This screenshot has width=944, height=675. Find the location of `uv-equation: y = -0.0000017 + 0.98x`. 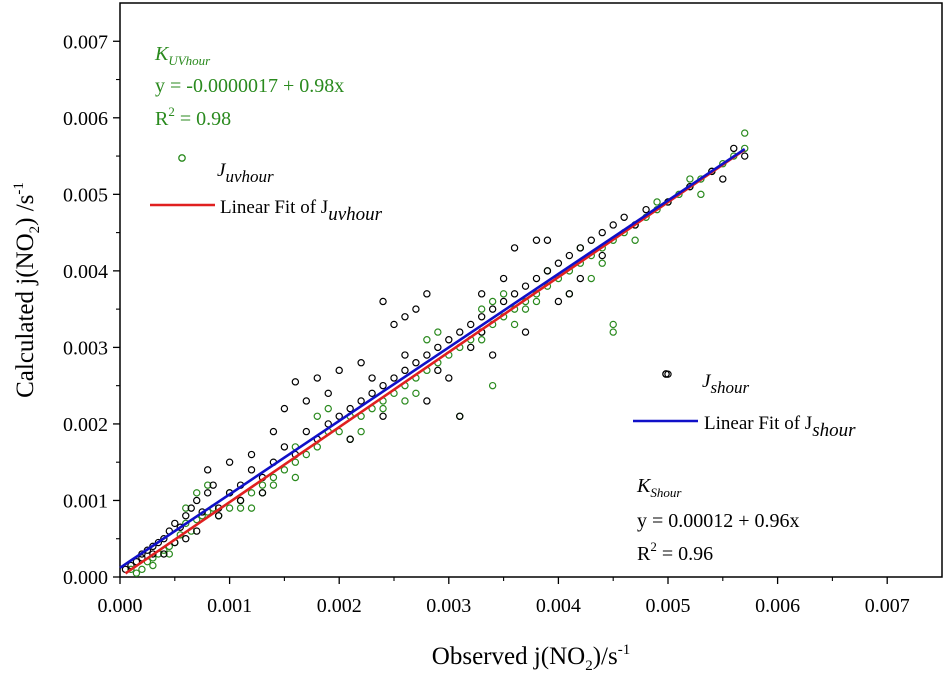

uv-equation: y = -0.0000017 + 0.98x is located at coordinates (249, 86).